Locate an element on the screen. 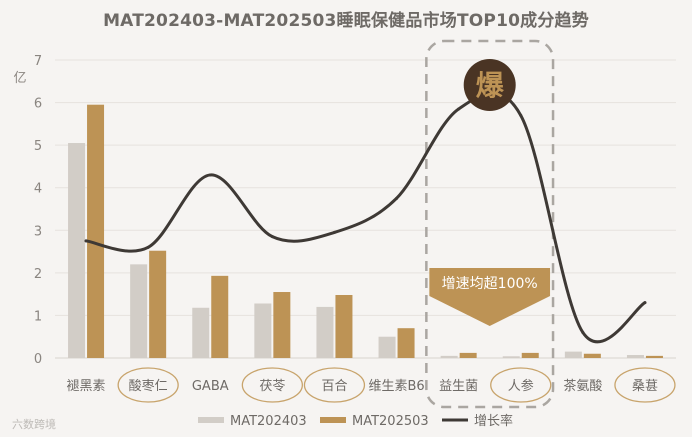 The image size is (692, 437). y-tick-label: 2 is located at coordinates (38, 274).